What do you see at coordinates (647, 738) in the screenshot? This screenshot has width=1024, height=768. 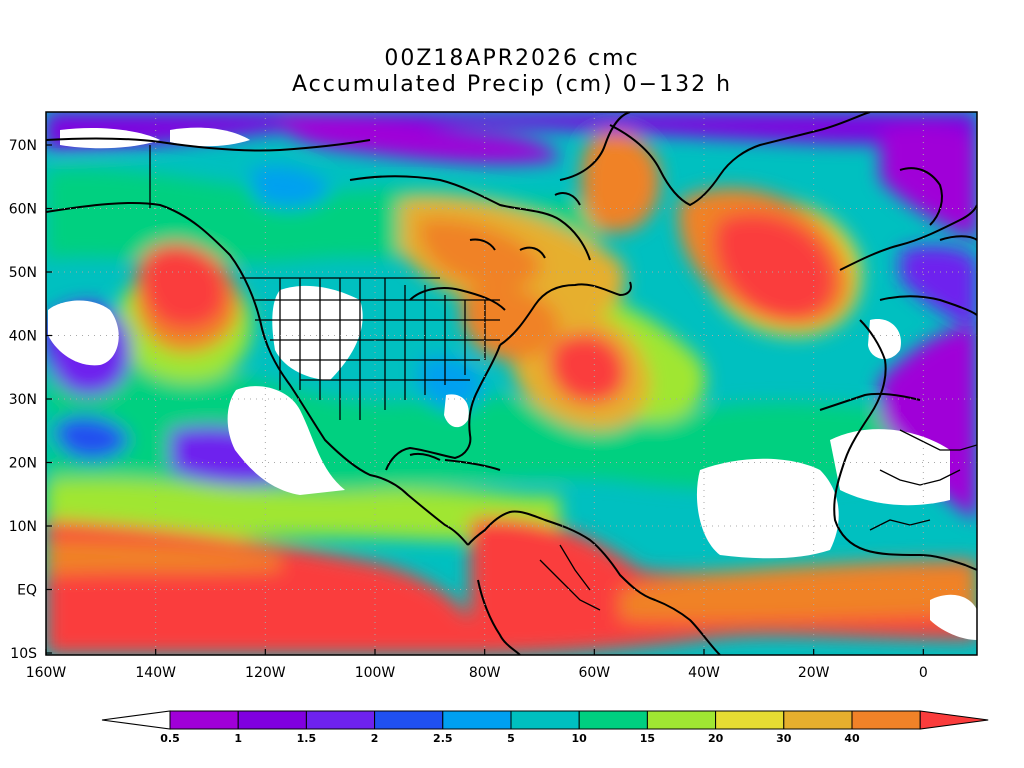 I see `colorbar-level-label: 15` at bounding box center [647, 738].